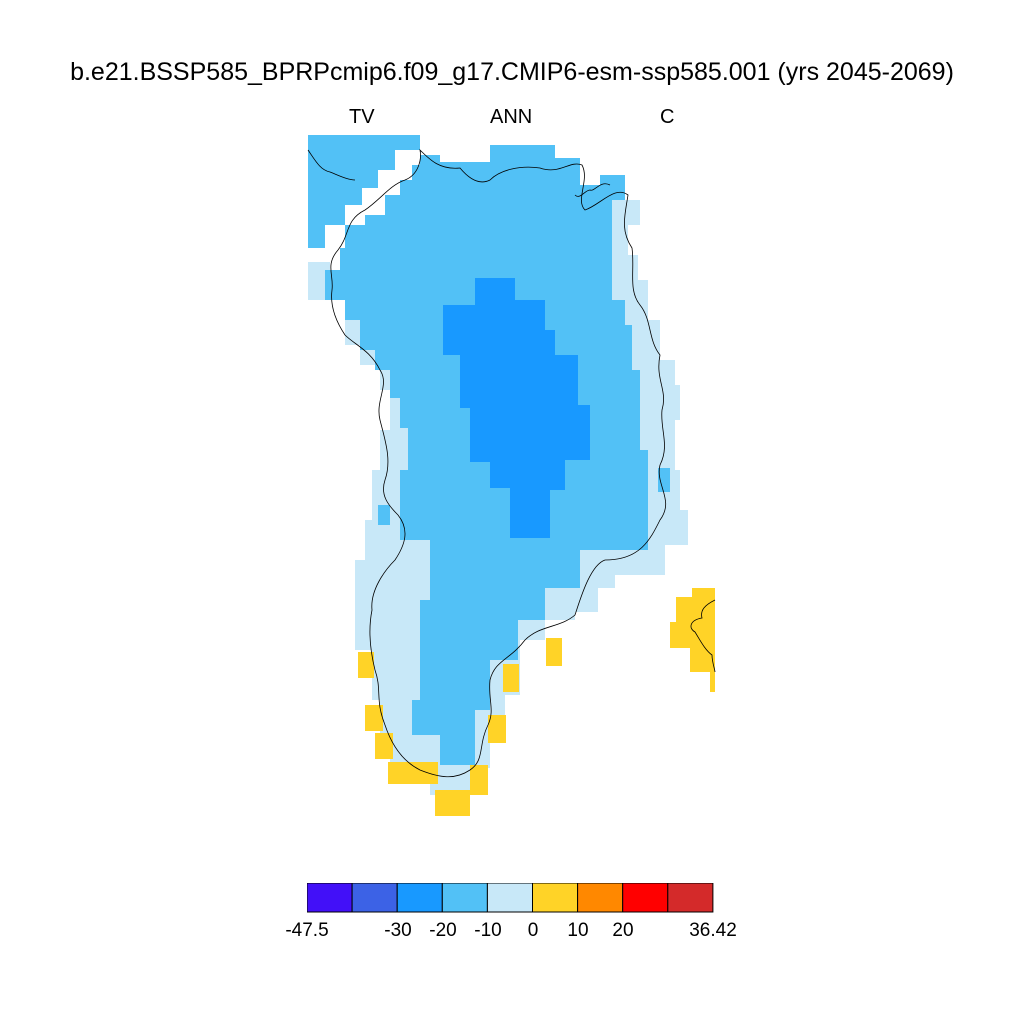 The width and height of the screenshot is (1024, 1024). I want to click on region-neg20-neg10-spot-w, so click(384, 515).